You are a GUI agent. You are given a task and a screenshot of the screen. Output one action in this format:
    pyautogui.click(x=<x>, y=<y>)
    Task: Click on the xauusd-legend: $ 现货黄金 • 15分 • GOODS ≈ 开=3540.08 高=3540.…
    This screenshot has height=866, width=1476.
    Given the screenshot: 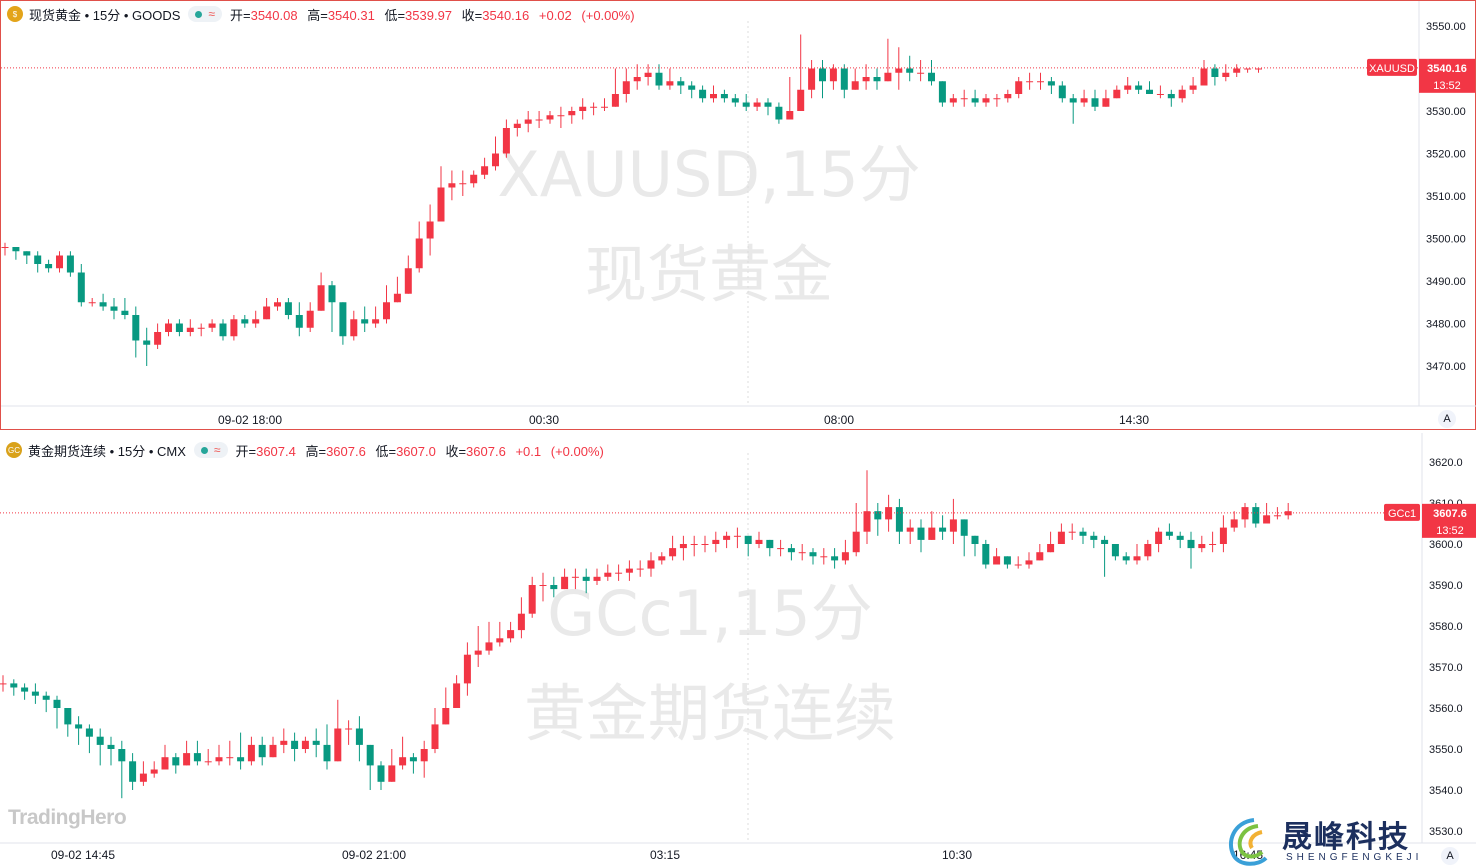 What is the action you would take?
    pyautogui.click(x=324, y=14)
    